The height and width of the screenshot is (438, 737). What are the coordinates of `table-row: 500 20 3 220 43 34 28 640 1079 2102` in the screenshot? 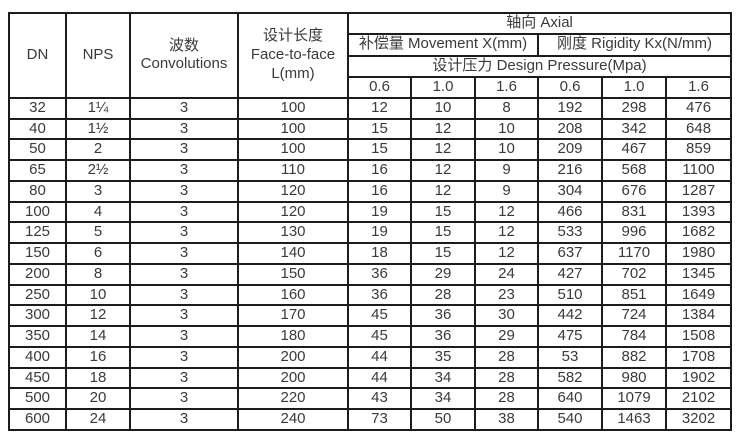 It's located at (370, 398).